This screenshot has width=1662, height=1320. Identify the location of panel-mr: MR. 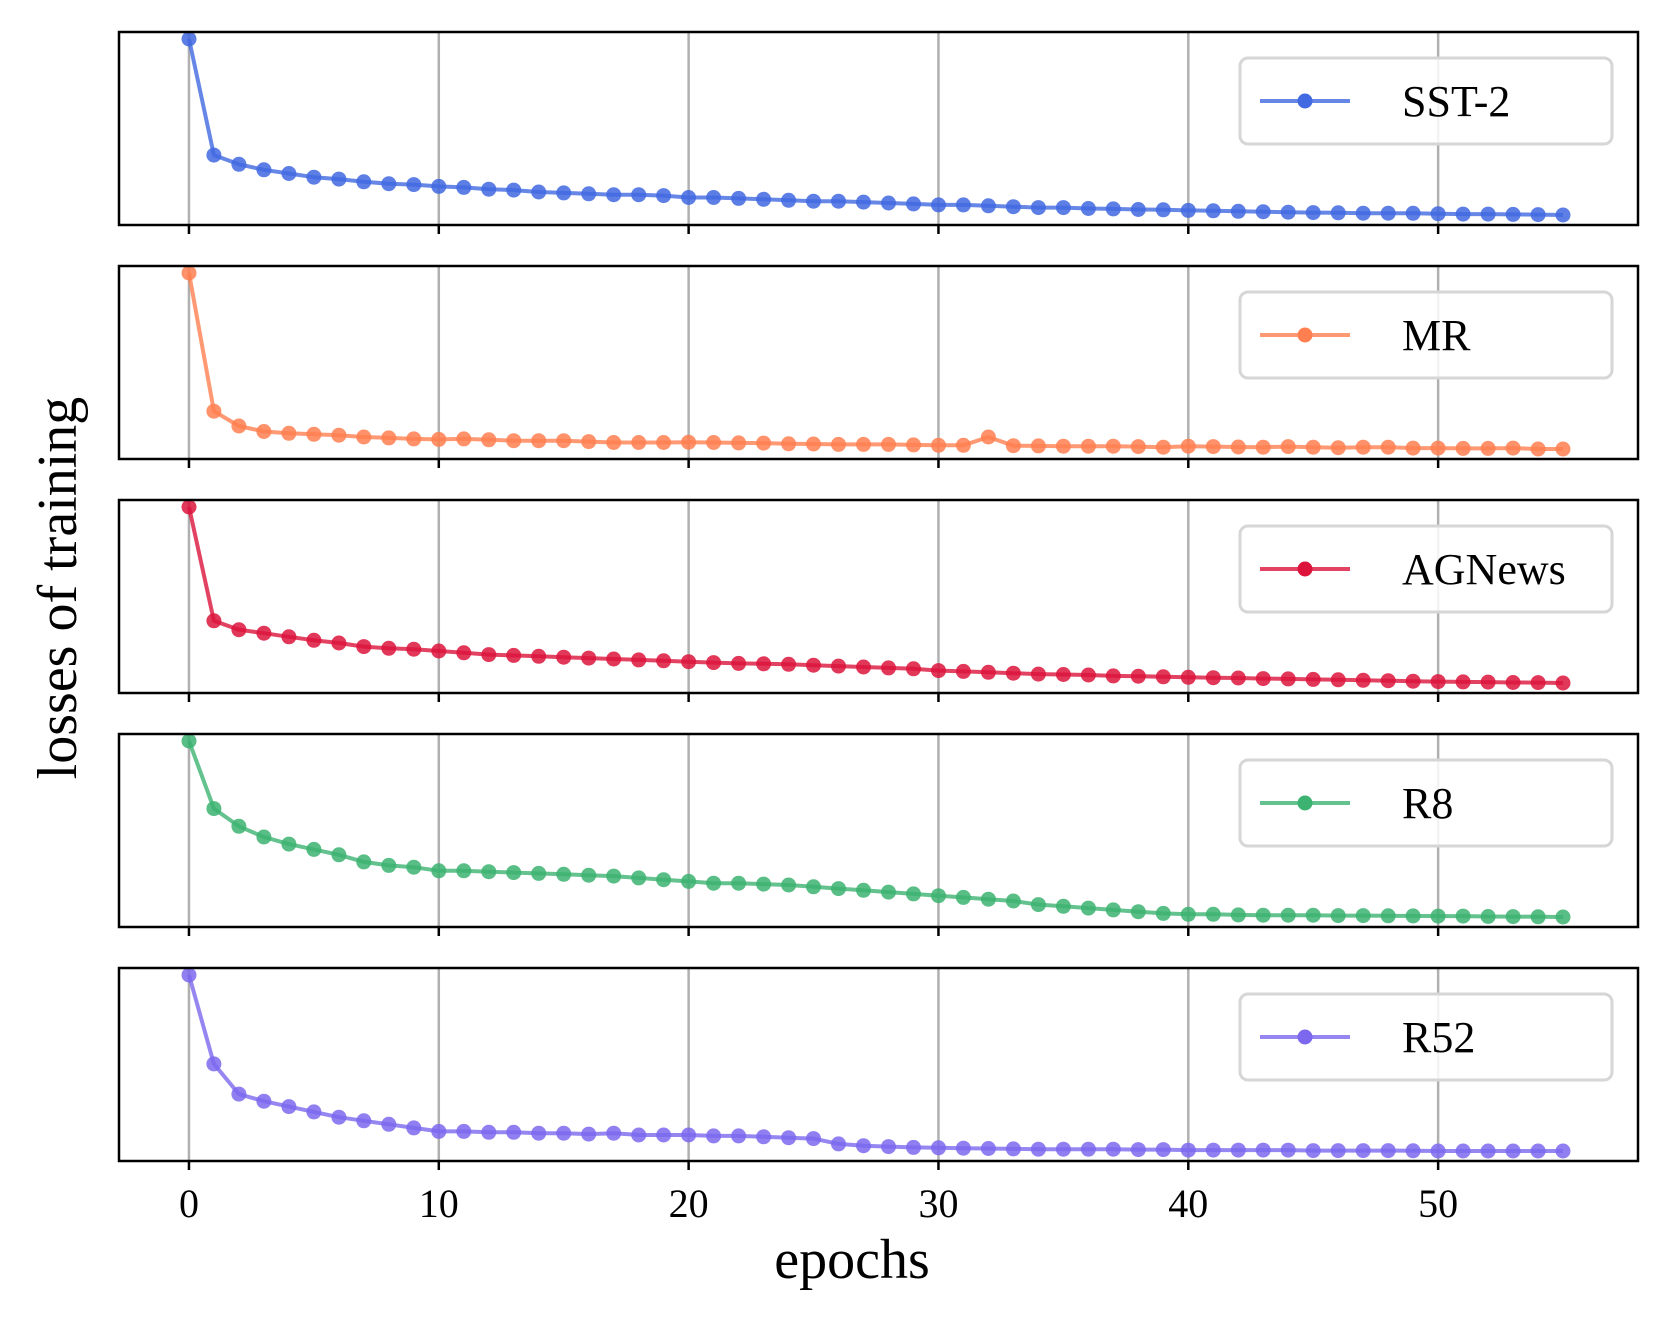
(878, 366).